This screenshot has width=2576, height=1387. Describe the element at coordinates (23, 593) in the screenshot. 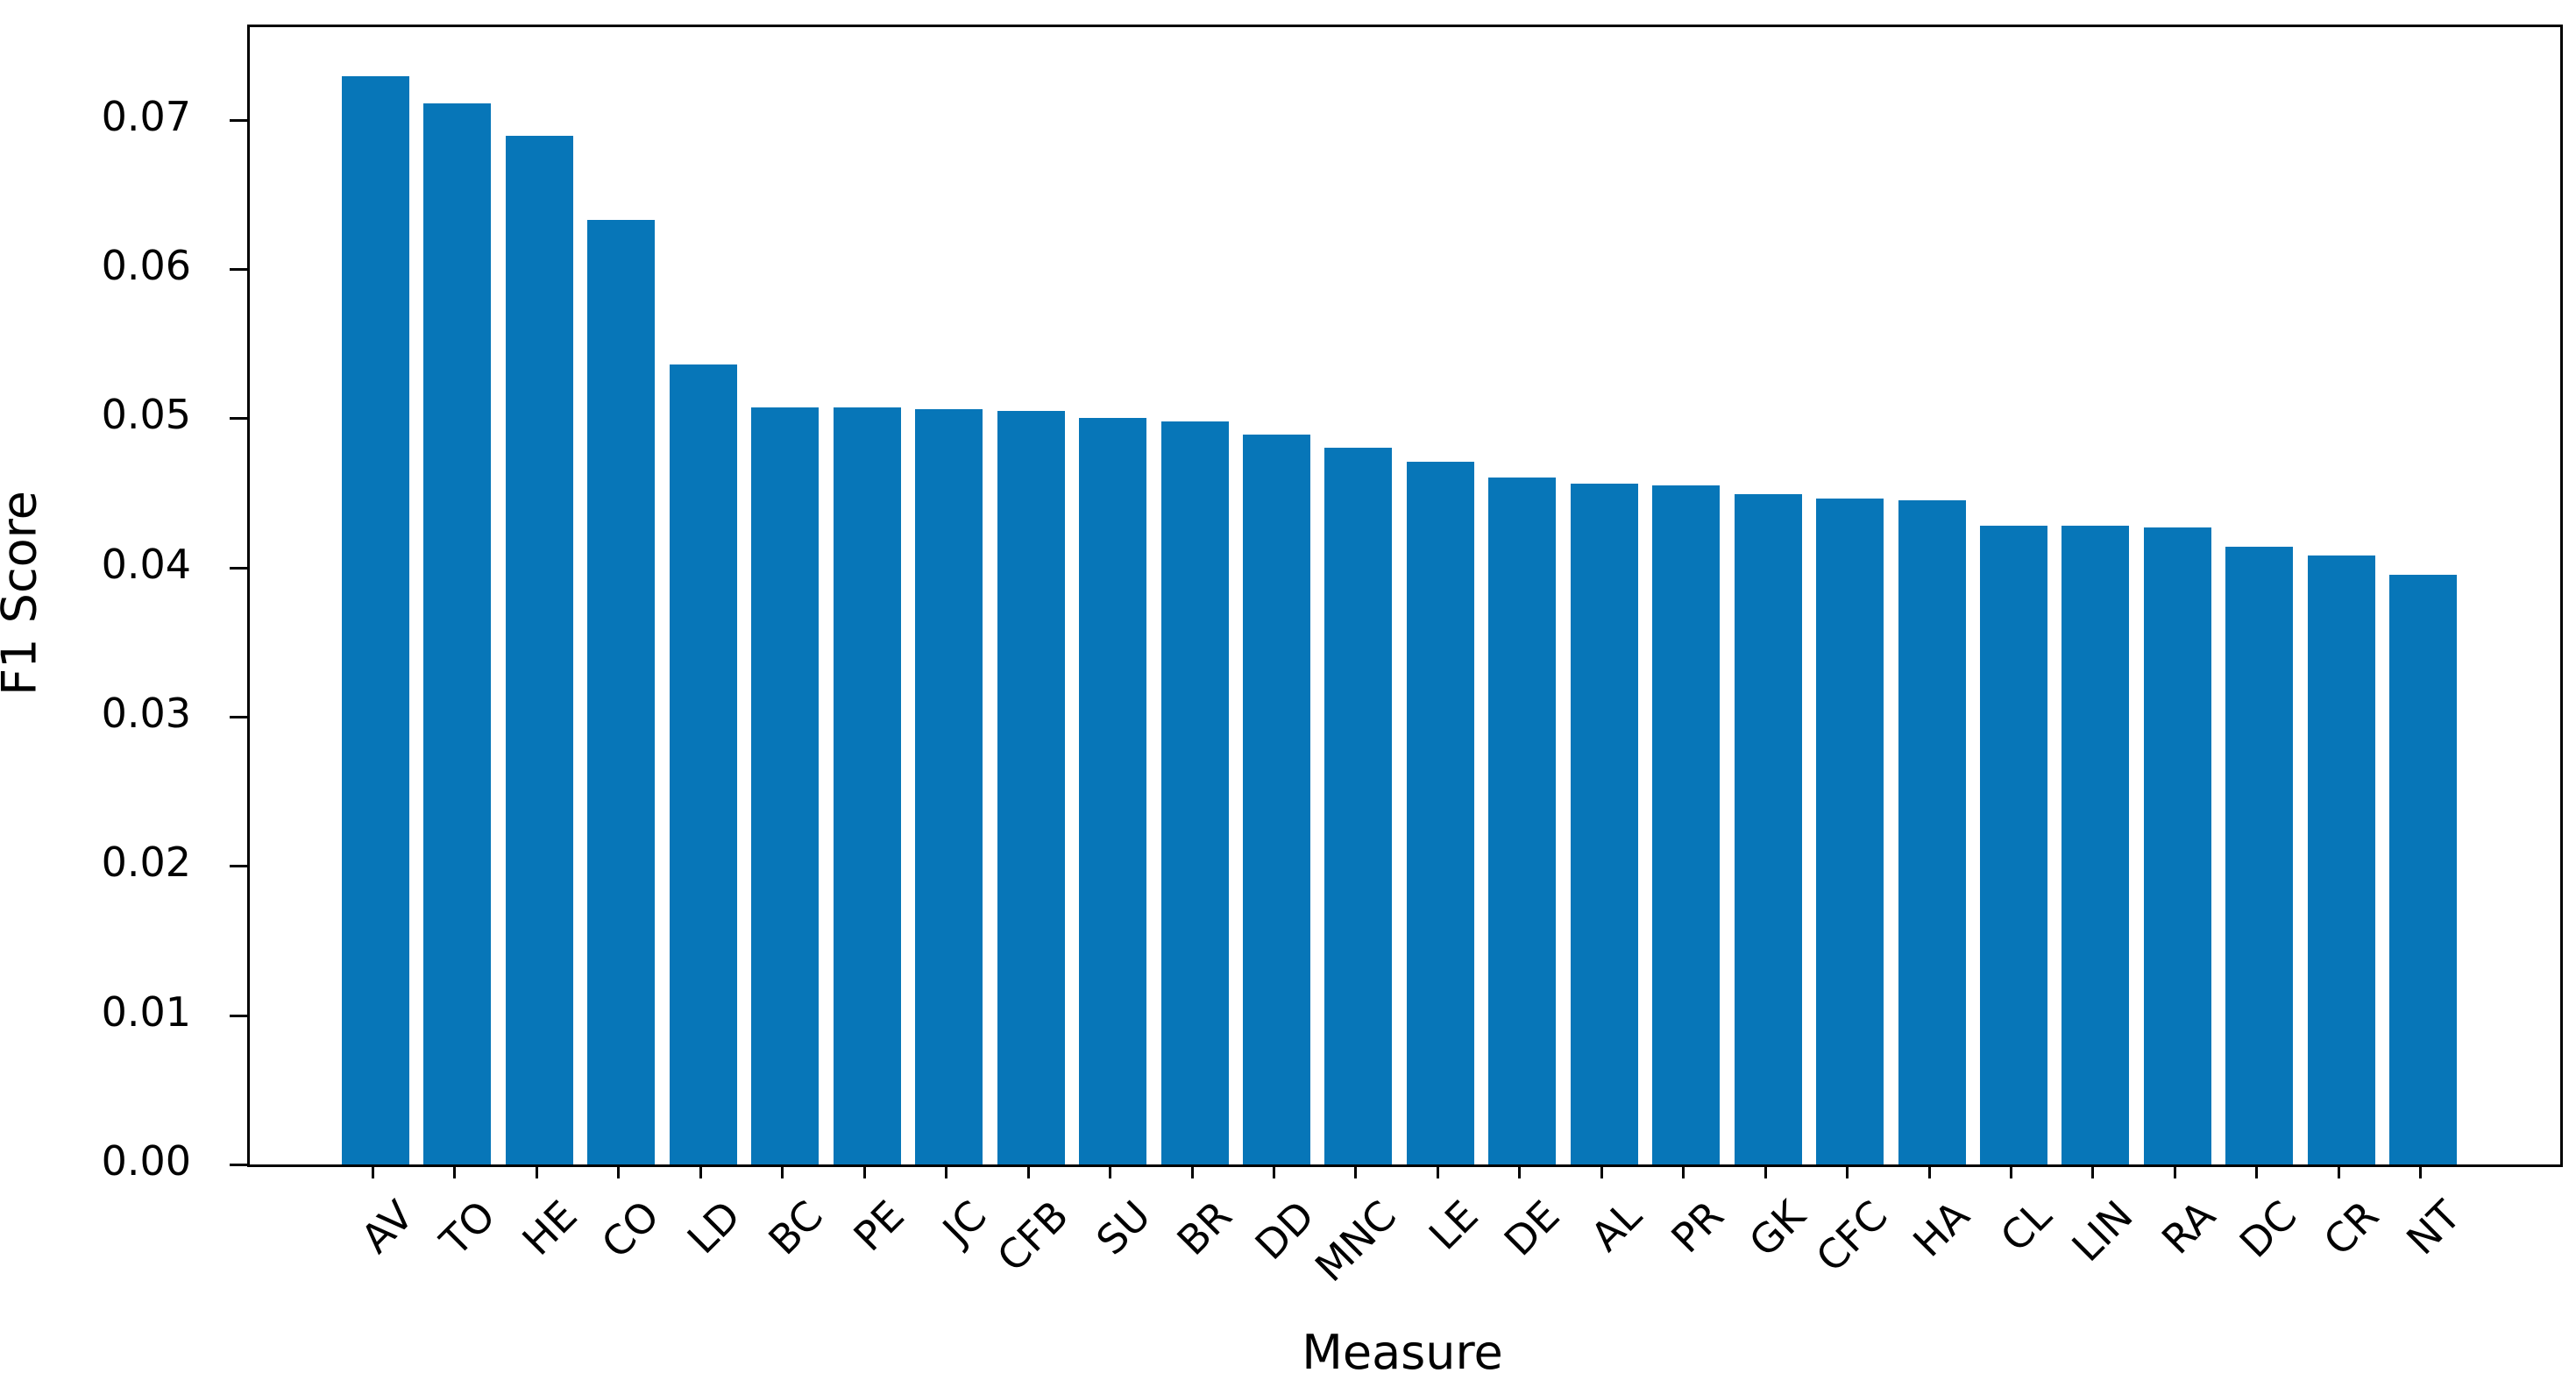

I see `y-axis-label: F1 Score` at that location.